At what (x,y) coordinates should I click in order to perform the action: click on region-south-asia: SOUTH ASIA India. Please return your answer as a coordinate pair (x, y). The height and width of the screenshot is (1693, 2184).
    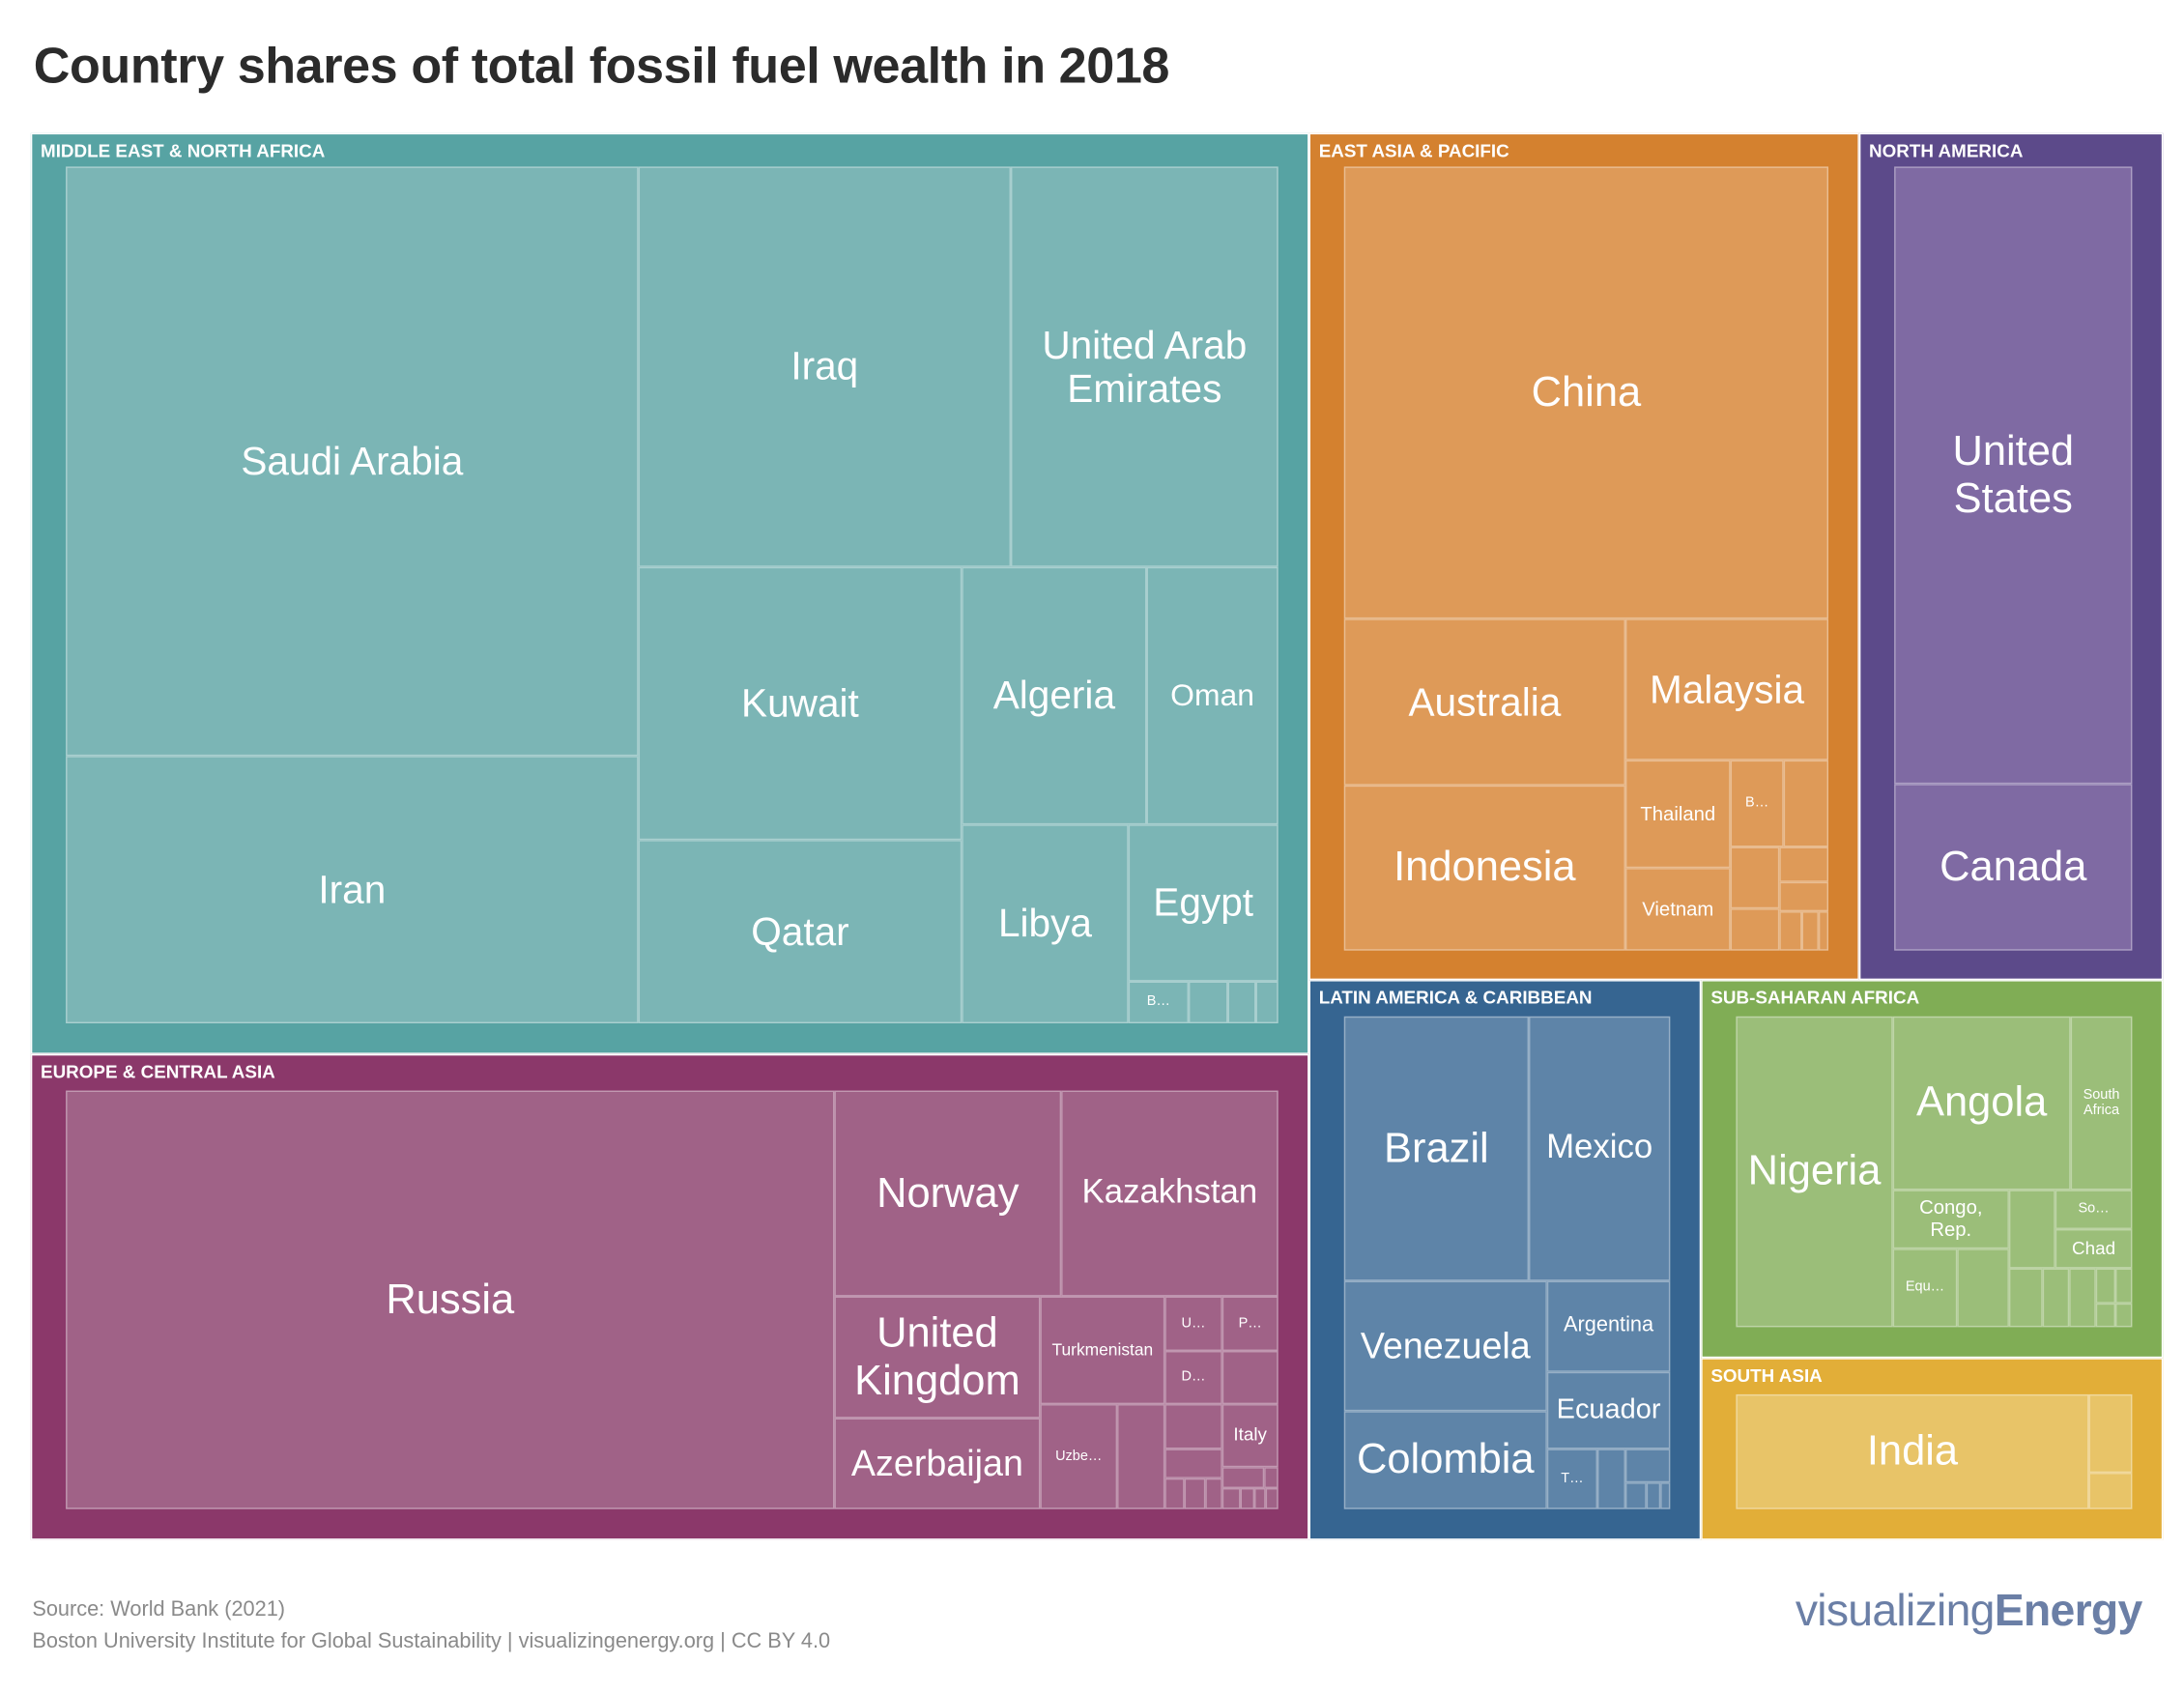
    Looking at the image, I should click on (1933, 1449).